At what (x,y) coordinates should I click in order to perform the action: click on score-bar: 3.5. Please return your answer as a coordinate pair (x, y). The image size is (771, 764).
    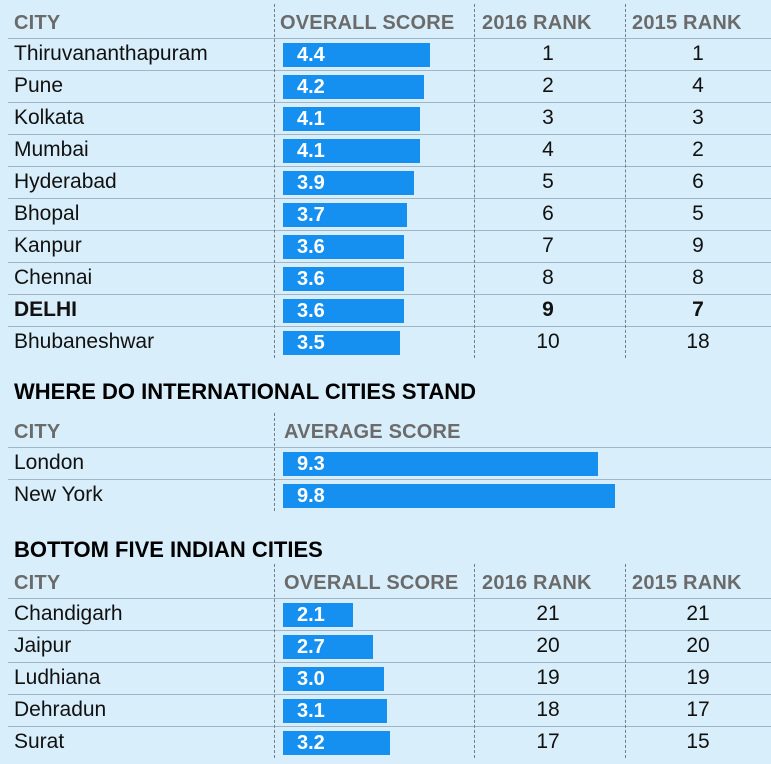
    Looking at the image, I should click on (341, 343).